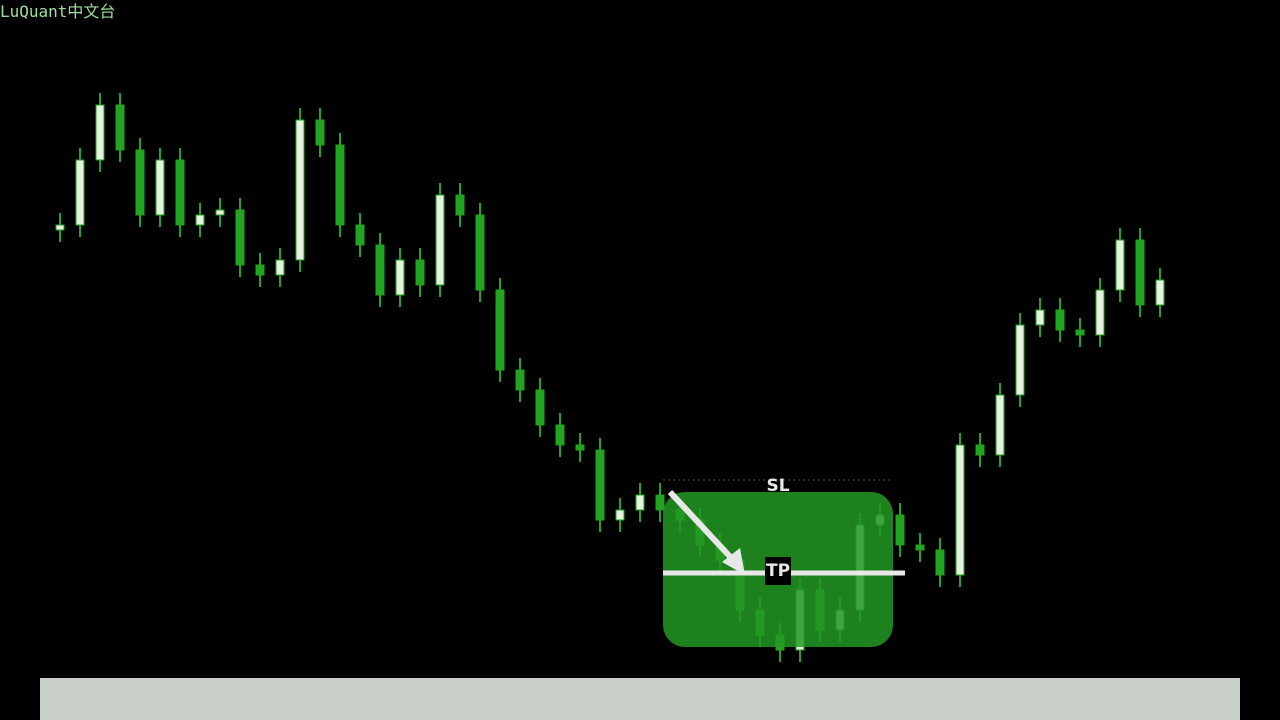 The height and width of the screenshot is (720, 1280). What do you see at coordinates (733, 561) in the screenshot?
I see `arrow-head` at bounding box center [733, 561].